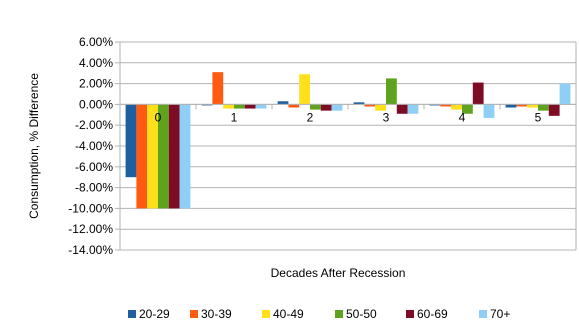 The width and height of the screenshot is (579, 334). What do you see at coordinates (288, 314) in the screenshot?
I see `legend-label: 40-49` at bounding box center [288, 314].